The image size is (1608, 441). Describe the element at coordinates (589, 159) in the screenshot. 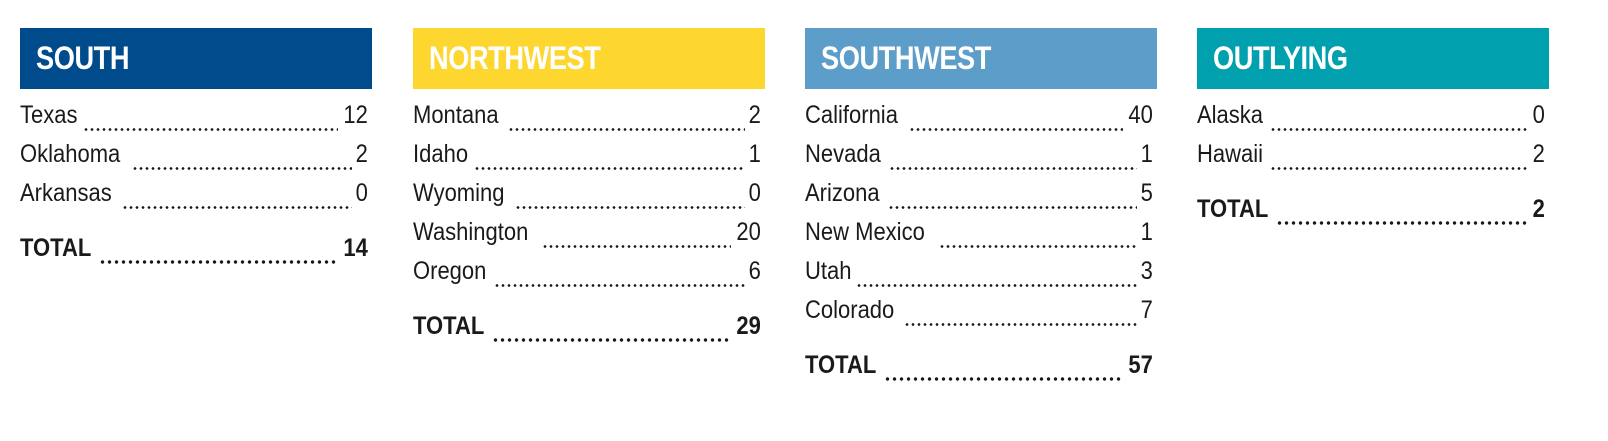

I see `state-row: Idaho 1` at that location.